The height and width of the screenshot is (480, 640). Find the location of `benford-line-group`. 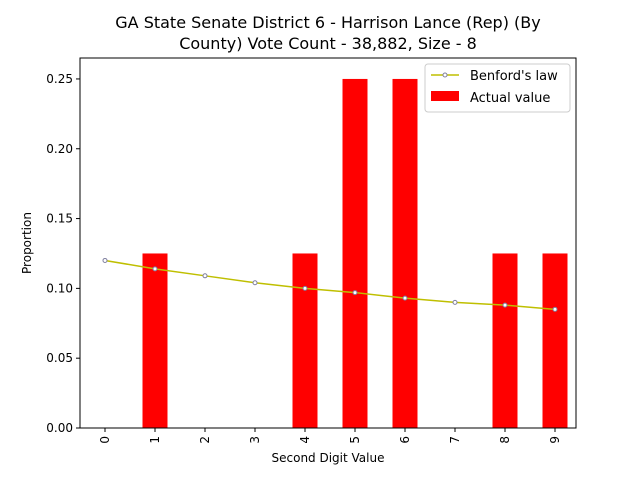

benford-line-group is located at coordinates (330, 284).